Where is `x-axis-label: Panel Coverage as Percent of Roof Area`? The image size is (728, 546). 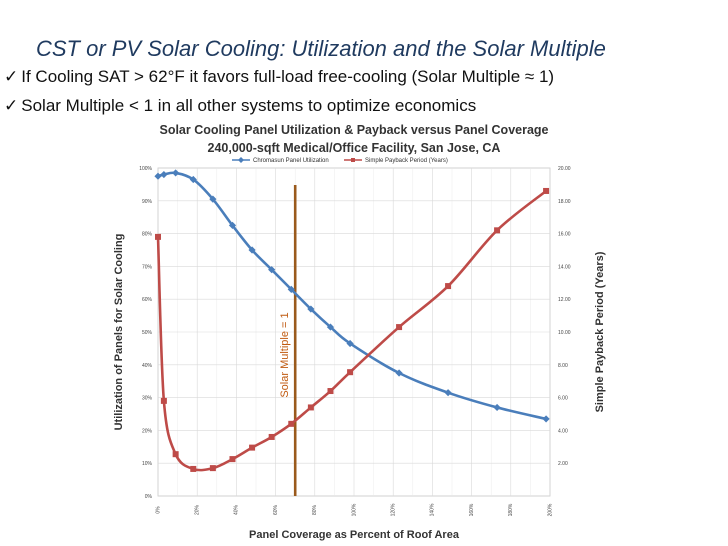 x-axis-label: Panel Coverage as Percent of Roof Area is located at coordinates (354, 535).